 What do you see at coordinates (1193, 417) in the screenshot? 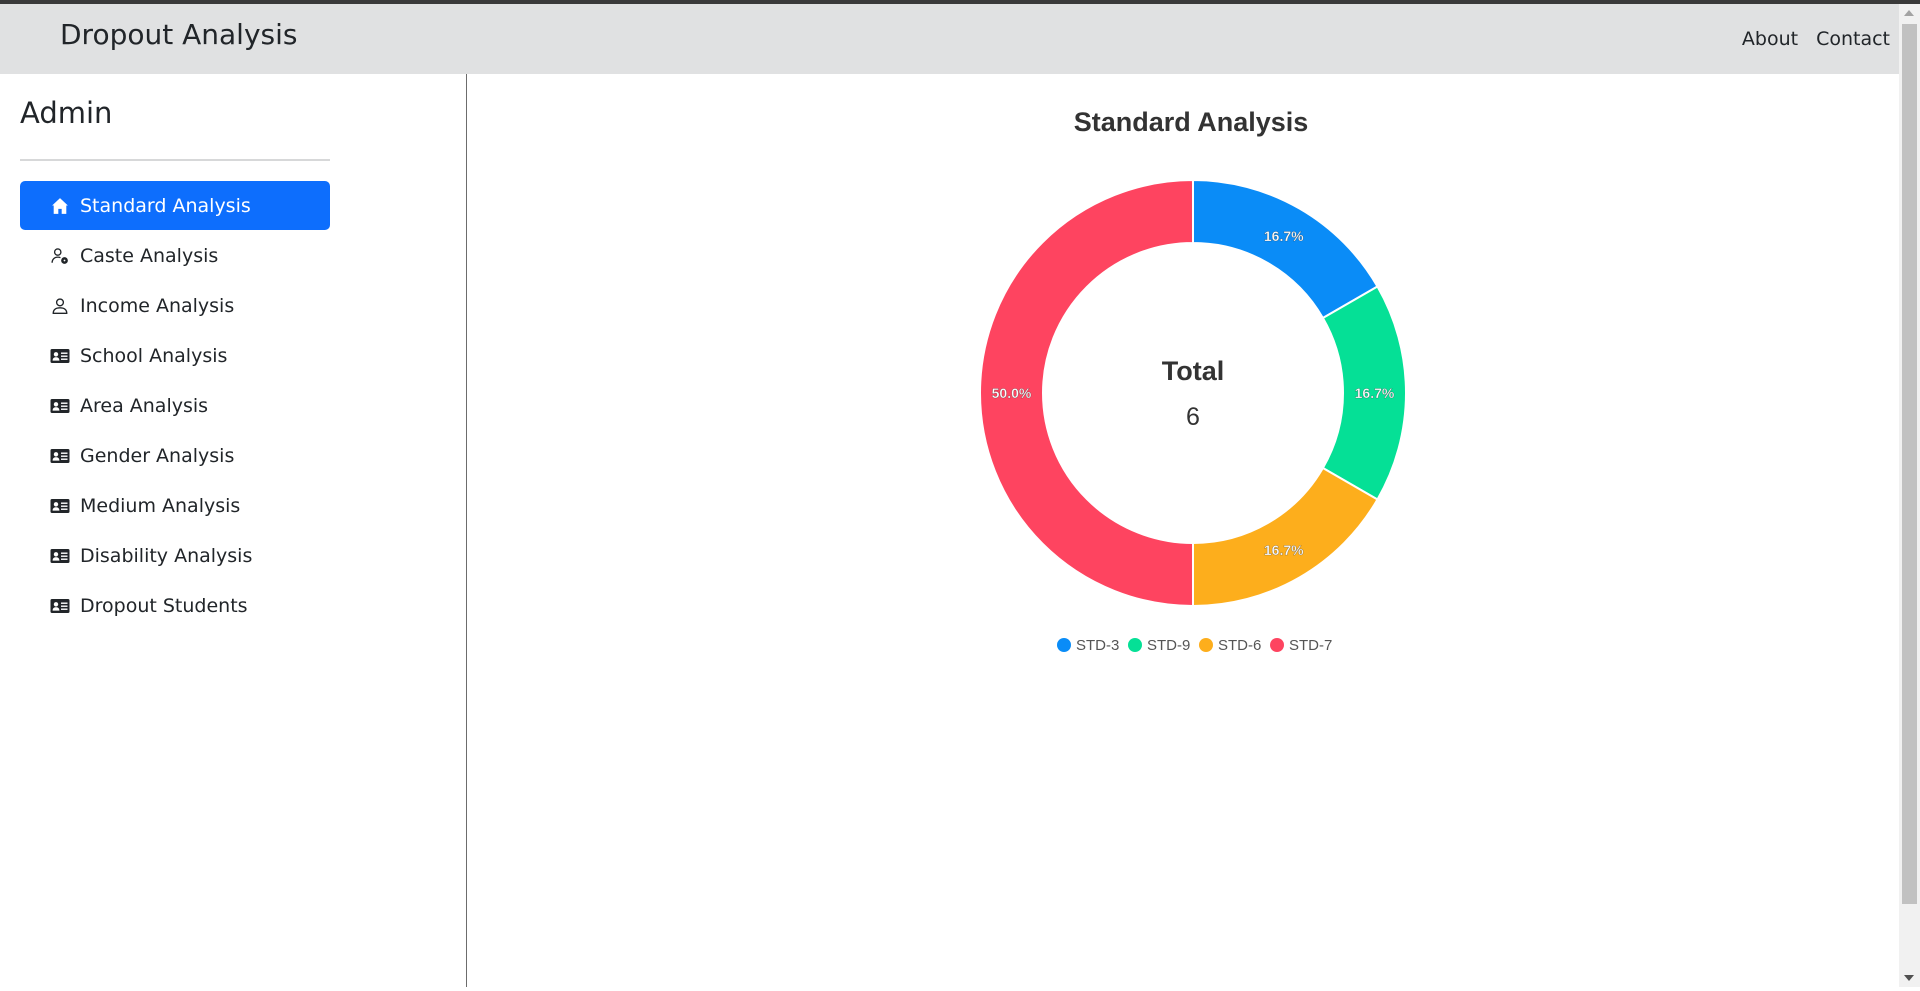
I see `chart-center-value: 6` at bounding box center [1193, 417].